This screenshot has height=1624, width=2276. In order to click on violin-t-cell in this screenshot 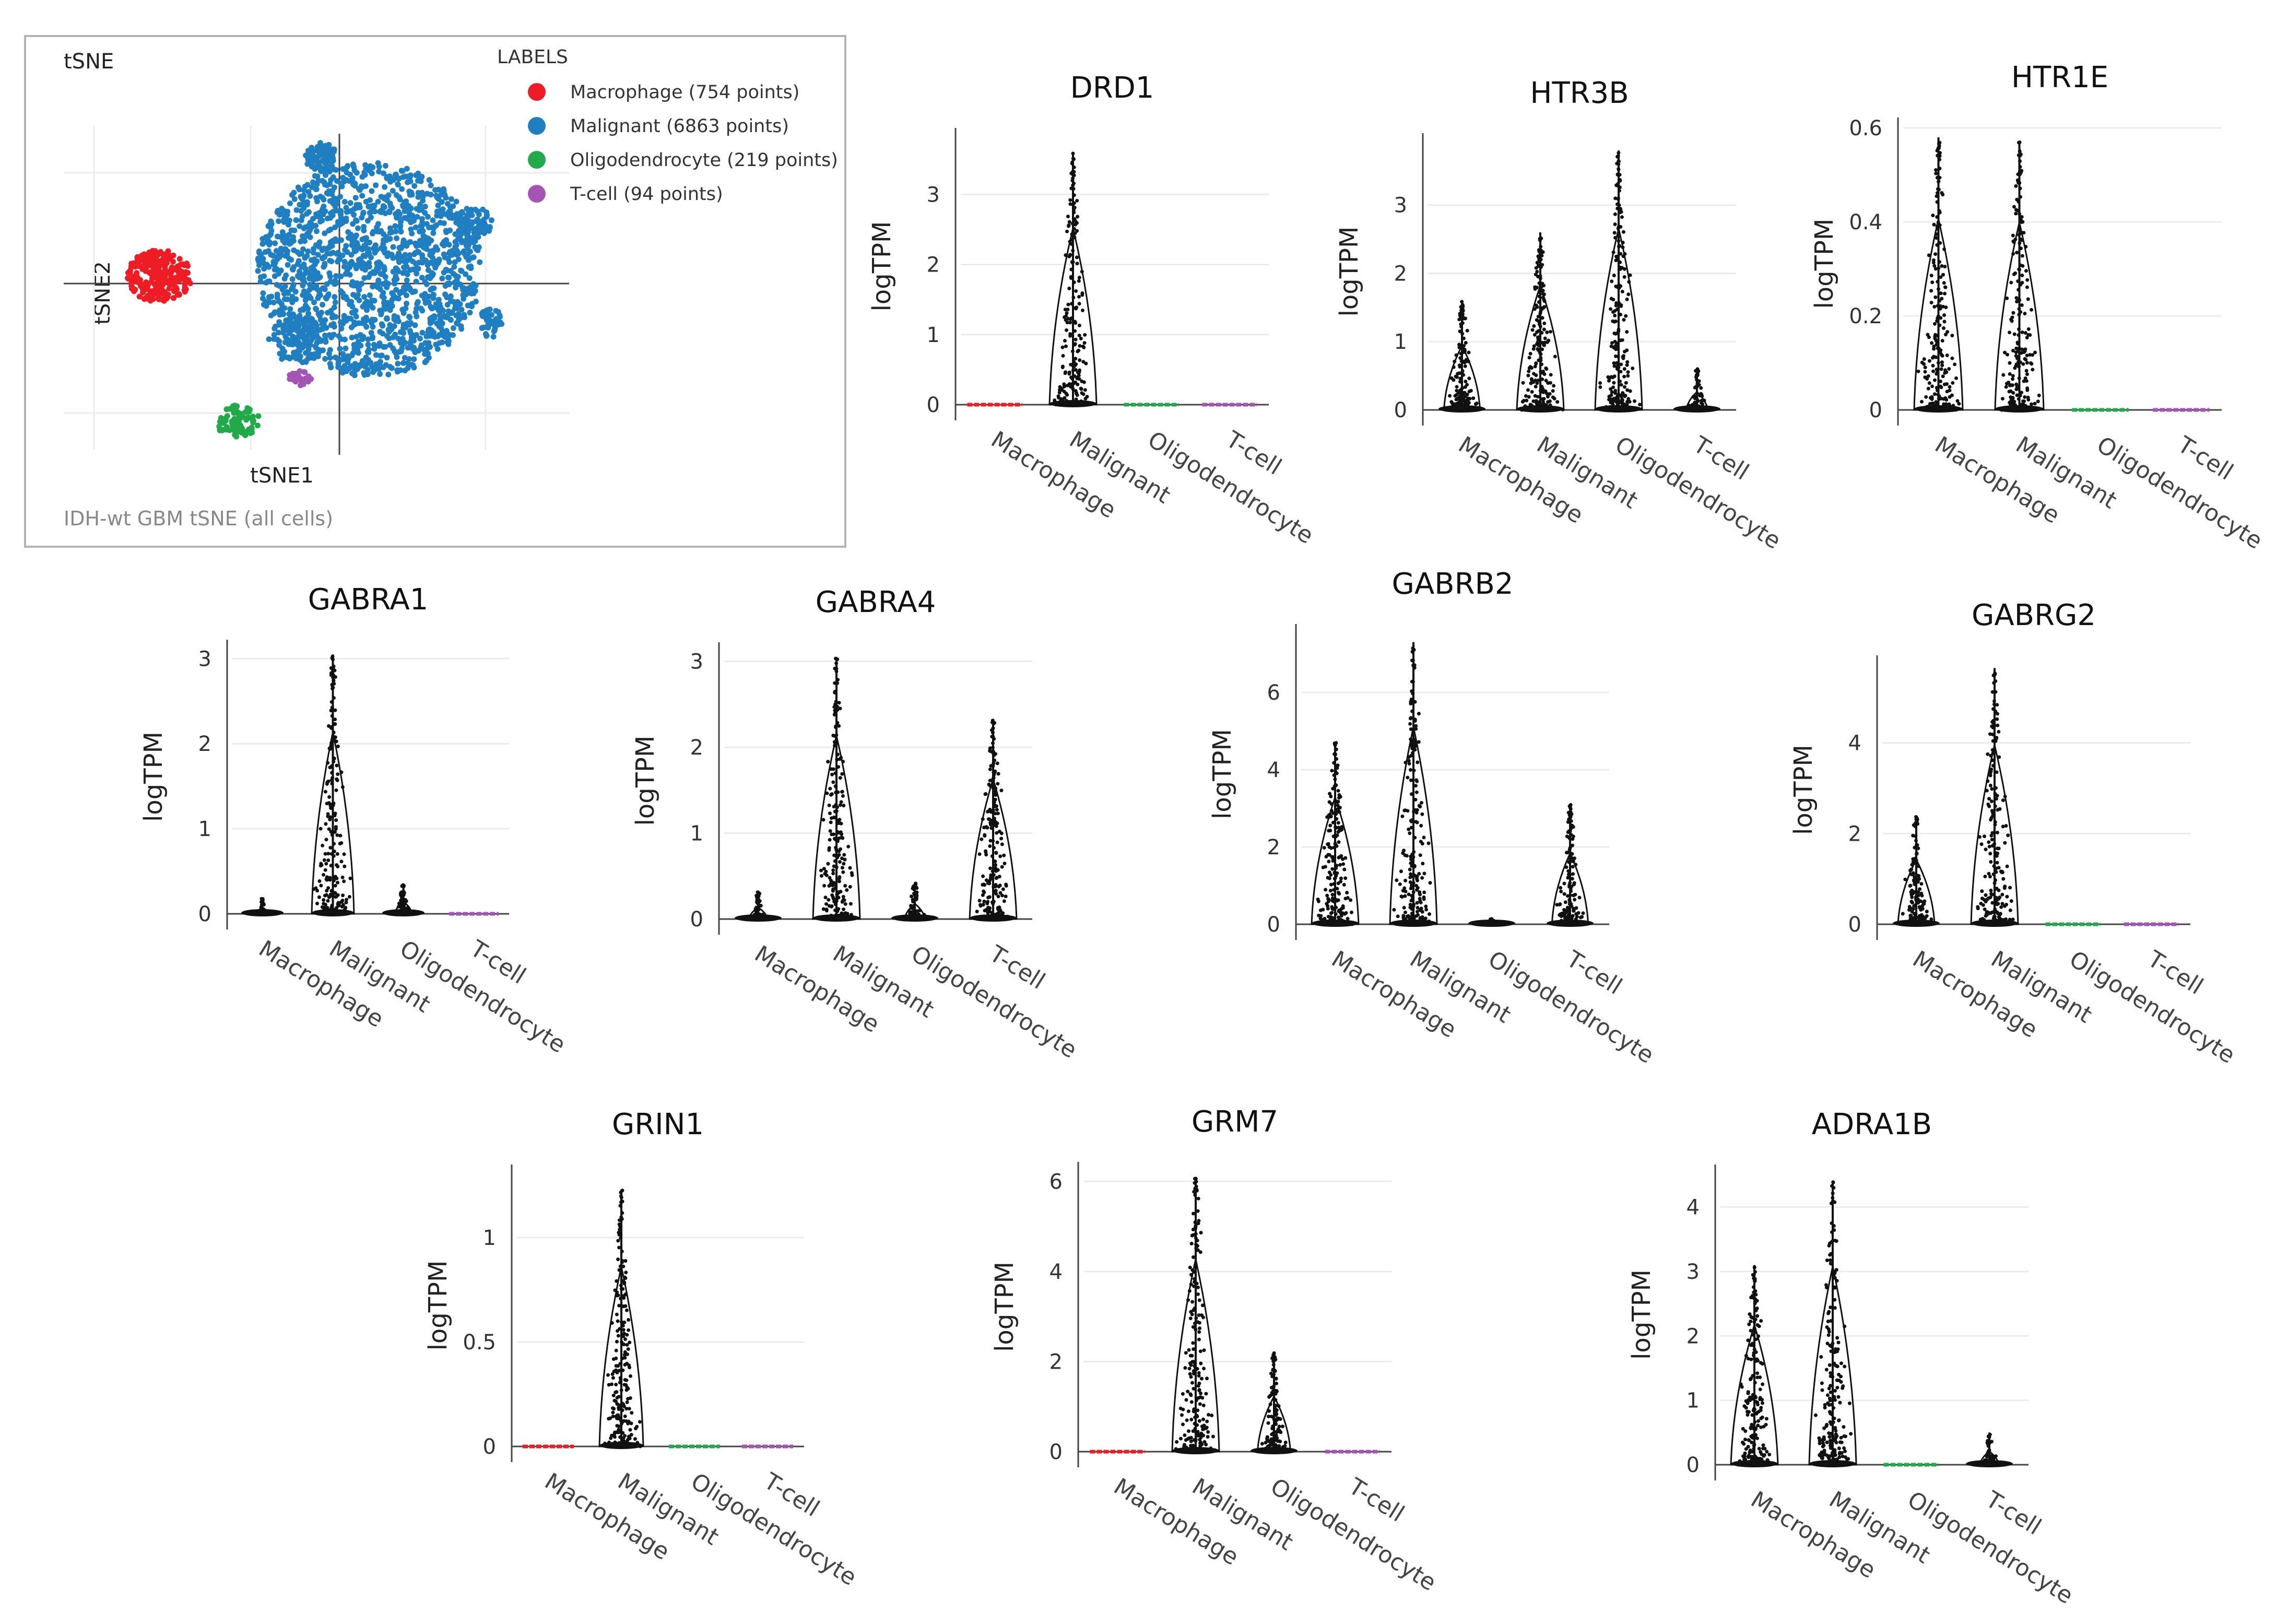, I will do `click(1696, 390)`.